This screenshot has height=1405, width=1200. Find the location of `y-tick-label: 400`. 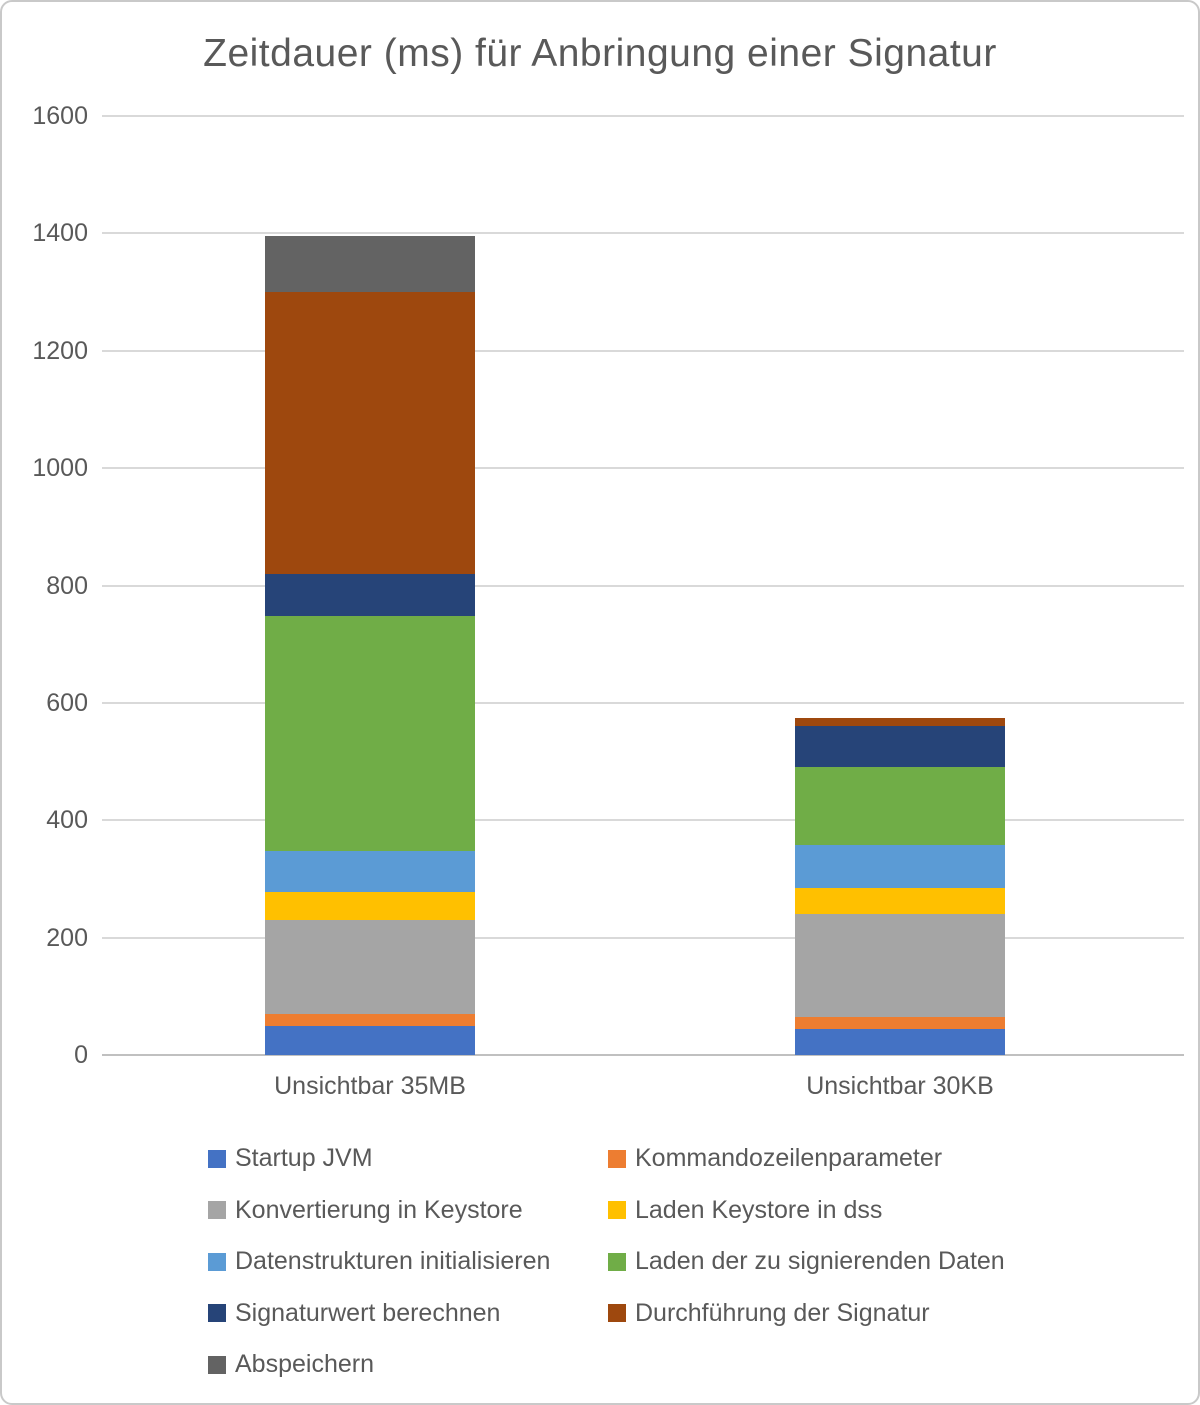

y-tick-label: 400 is located at coordinates (67, 820).